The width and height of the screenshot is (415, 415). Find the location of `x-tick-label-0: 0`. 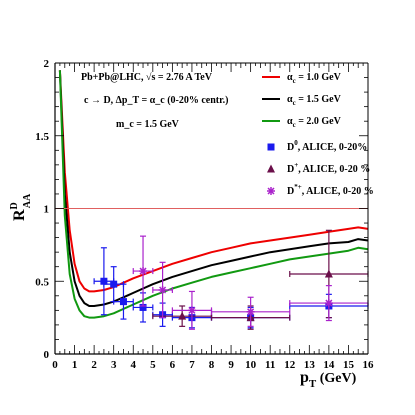

x-tick-label-0: 0 is located at coordinates (55, 365).